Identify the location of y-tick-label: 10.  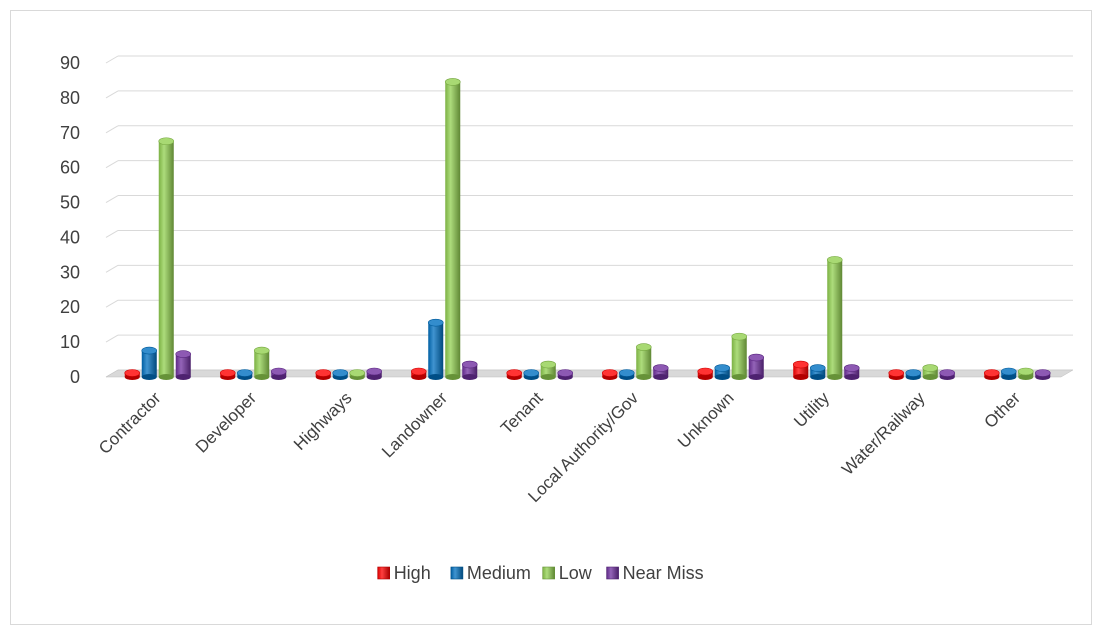
(70, 342).